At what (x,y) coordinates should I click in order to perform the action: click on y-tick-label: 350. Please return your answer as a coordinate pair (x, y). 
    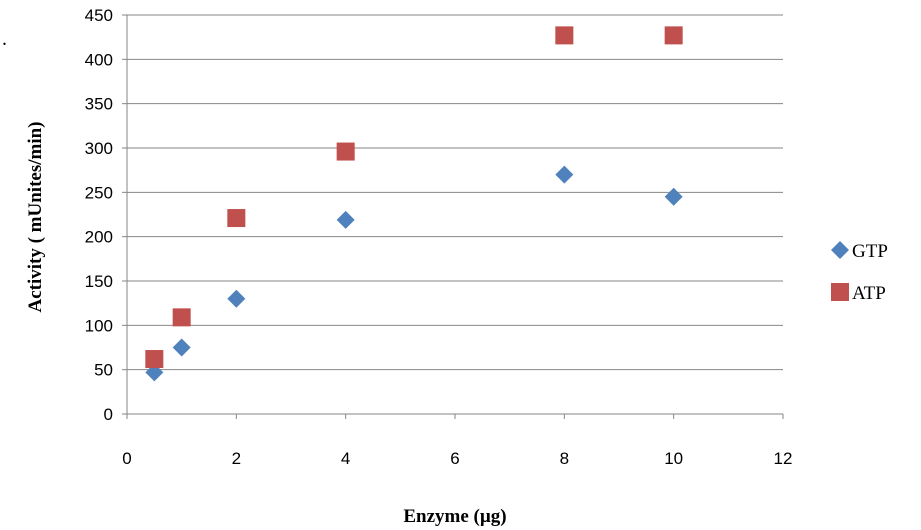
    Looking at the image, I should click on (99, 104).